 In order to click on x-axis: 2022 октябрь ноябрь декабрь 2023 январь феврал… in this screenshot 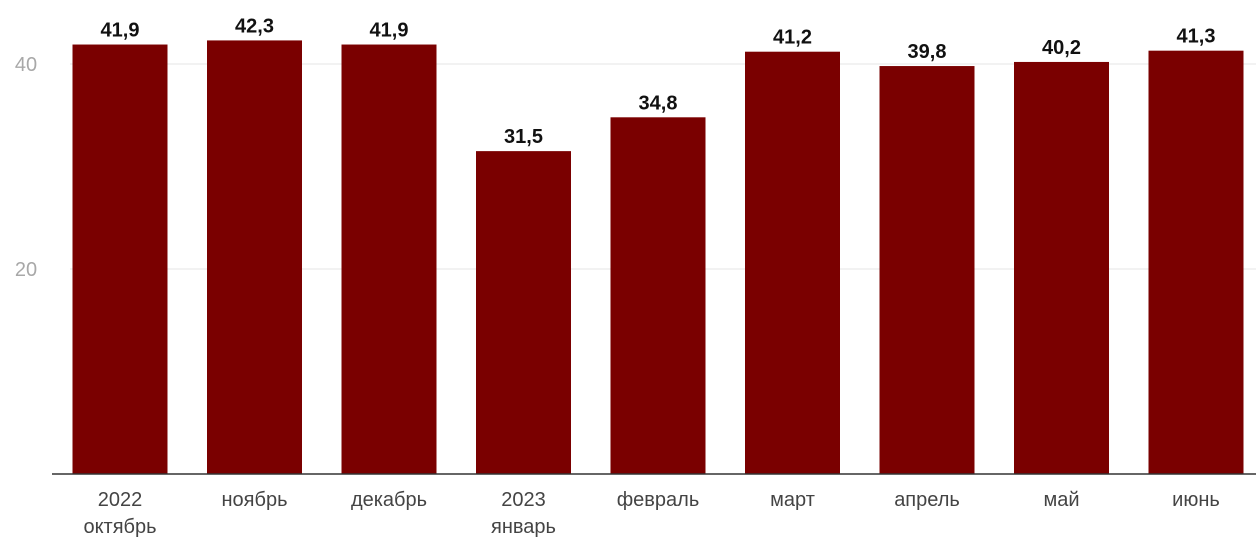, I will do `click(654, 505)`.